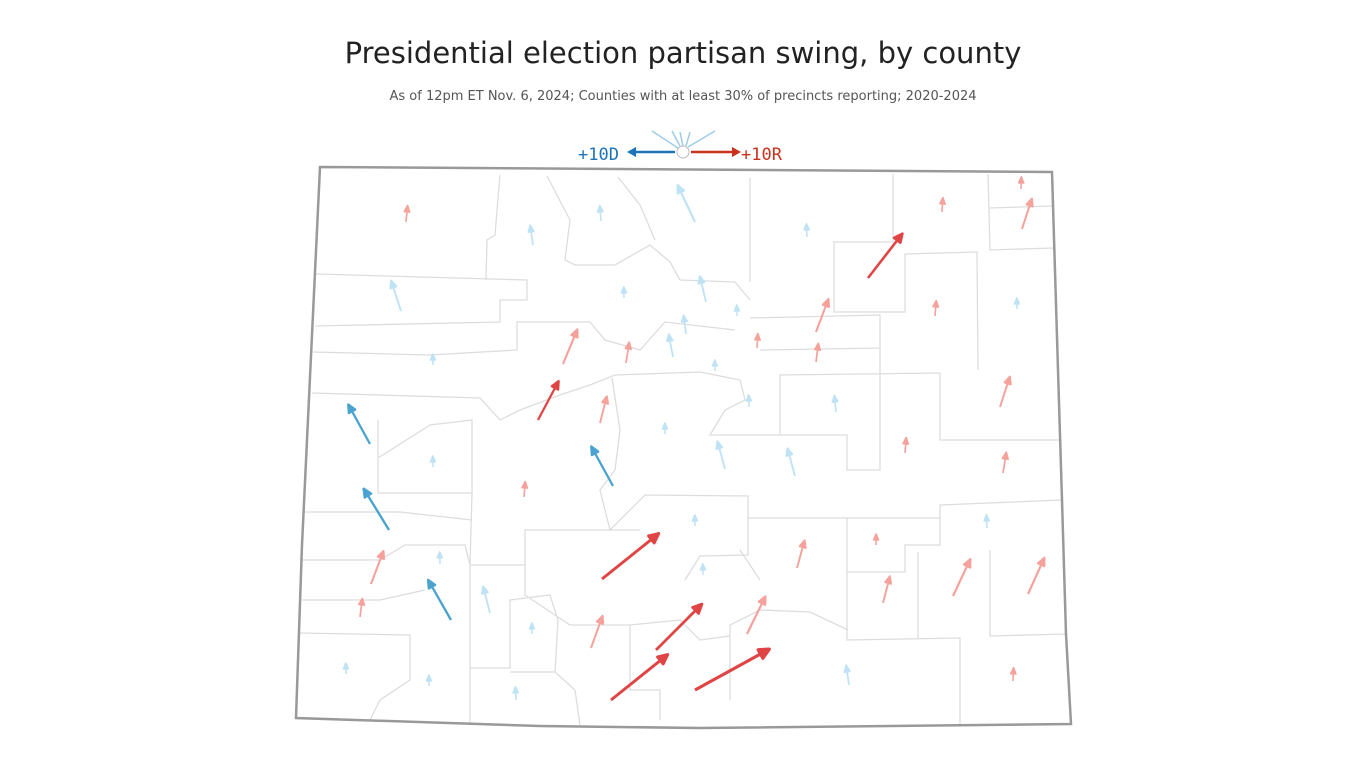 The image size is (1366, 768). Describe the element at coordinates (631, 152) in the screenshot. I see `legend-d-head` at that location.